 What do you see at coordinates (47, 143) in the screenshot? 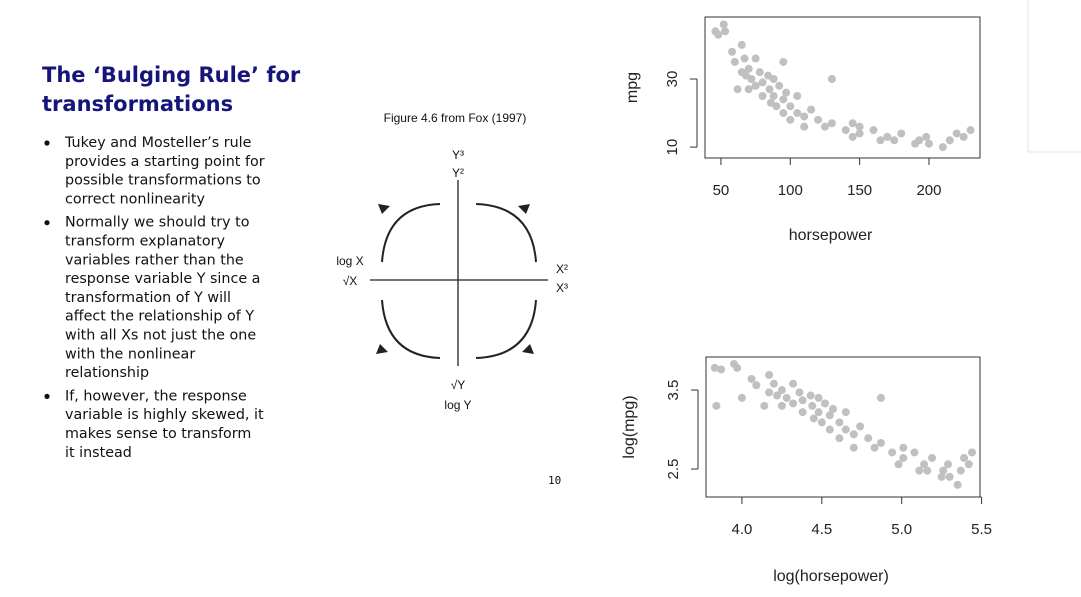
I see `bullet-dot` at bounding box center [47, 143].